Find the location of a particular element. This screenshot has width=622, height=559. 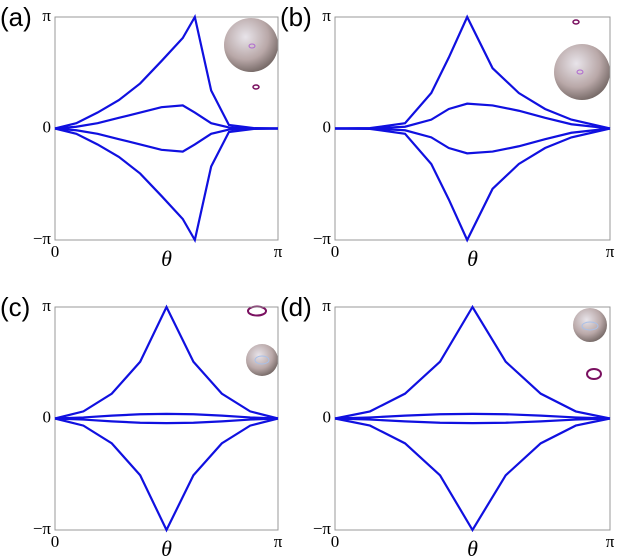

panel-label: (b) is located at coordinates (296, 17).